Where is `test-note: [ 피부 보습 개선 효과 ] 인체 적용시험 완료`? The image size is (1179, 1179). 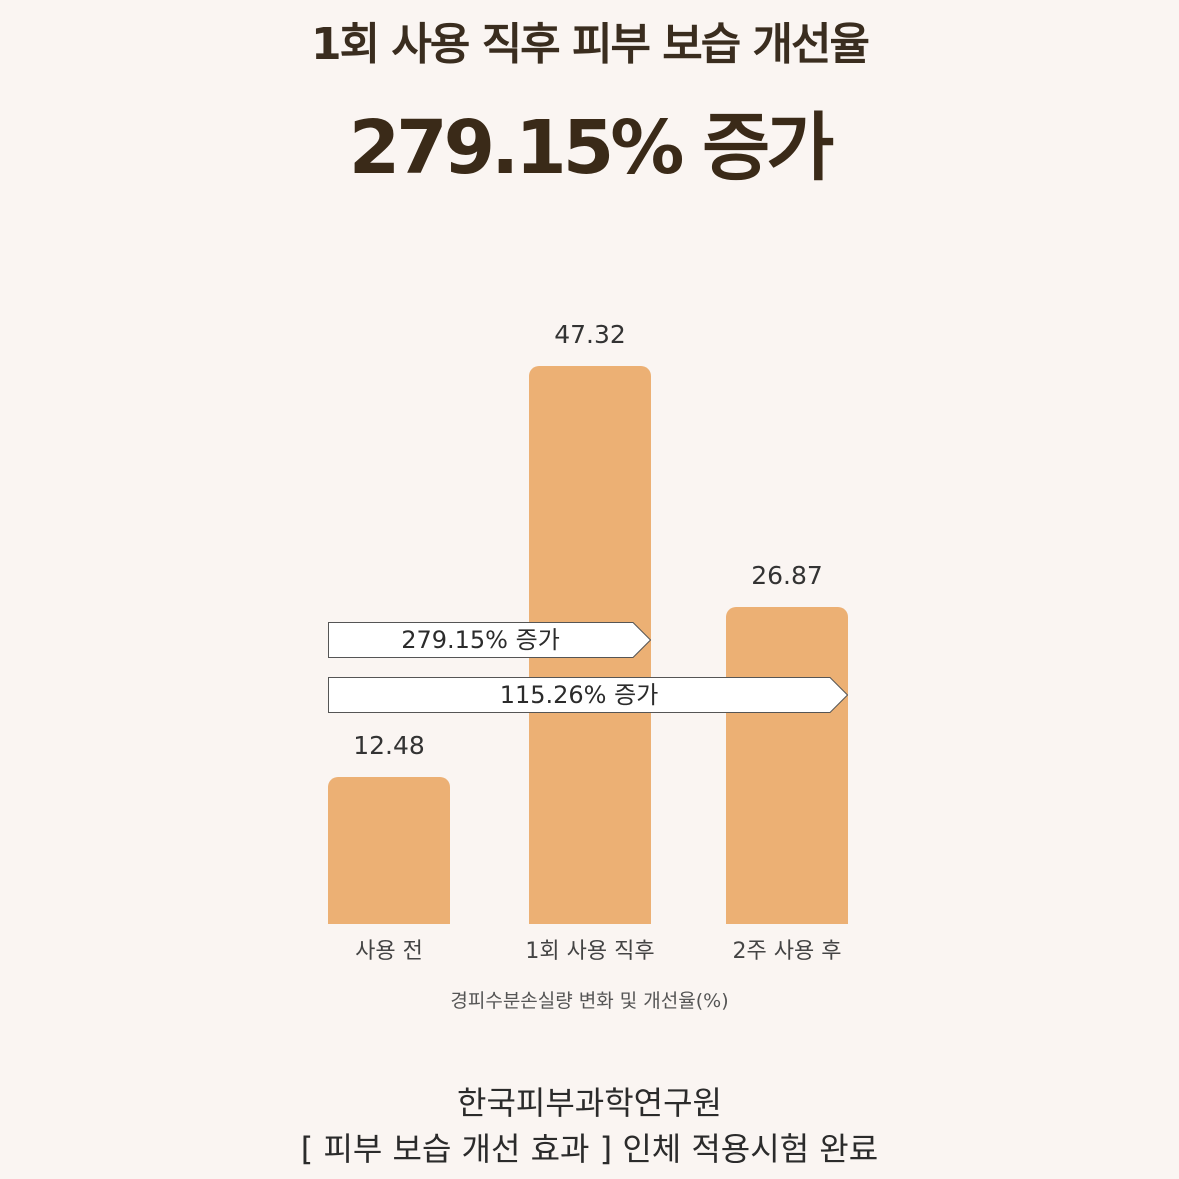
test-note: [ 피부 보습 개선 효과 ] 인체 적용시험 완료 is located at coordinates (589, 1149).